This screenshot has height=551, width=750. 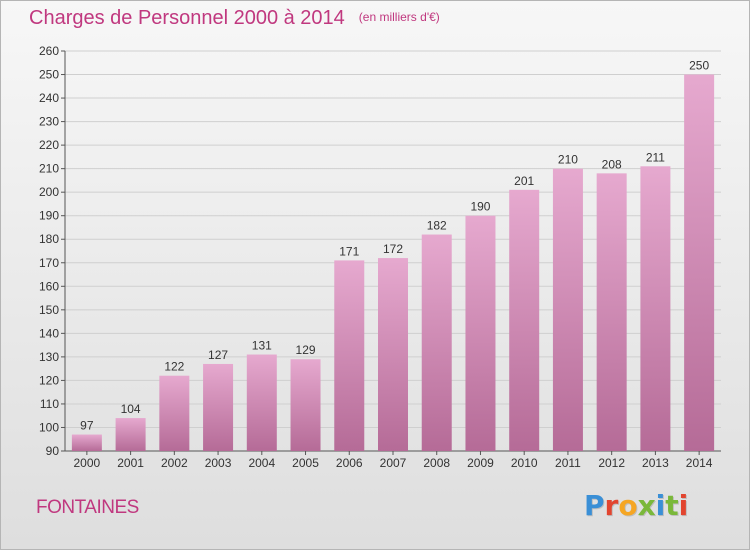 What do you see at coordinates (611, 505) in the screenshot?
I see `logo-letter: r` at bounding box center [611, 505].